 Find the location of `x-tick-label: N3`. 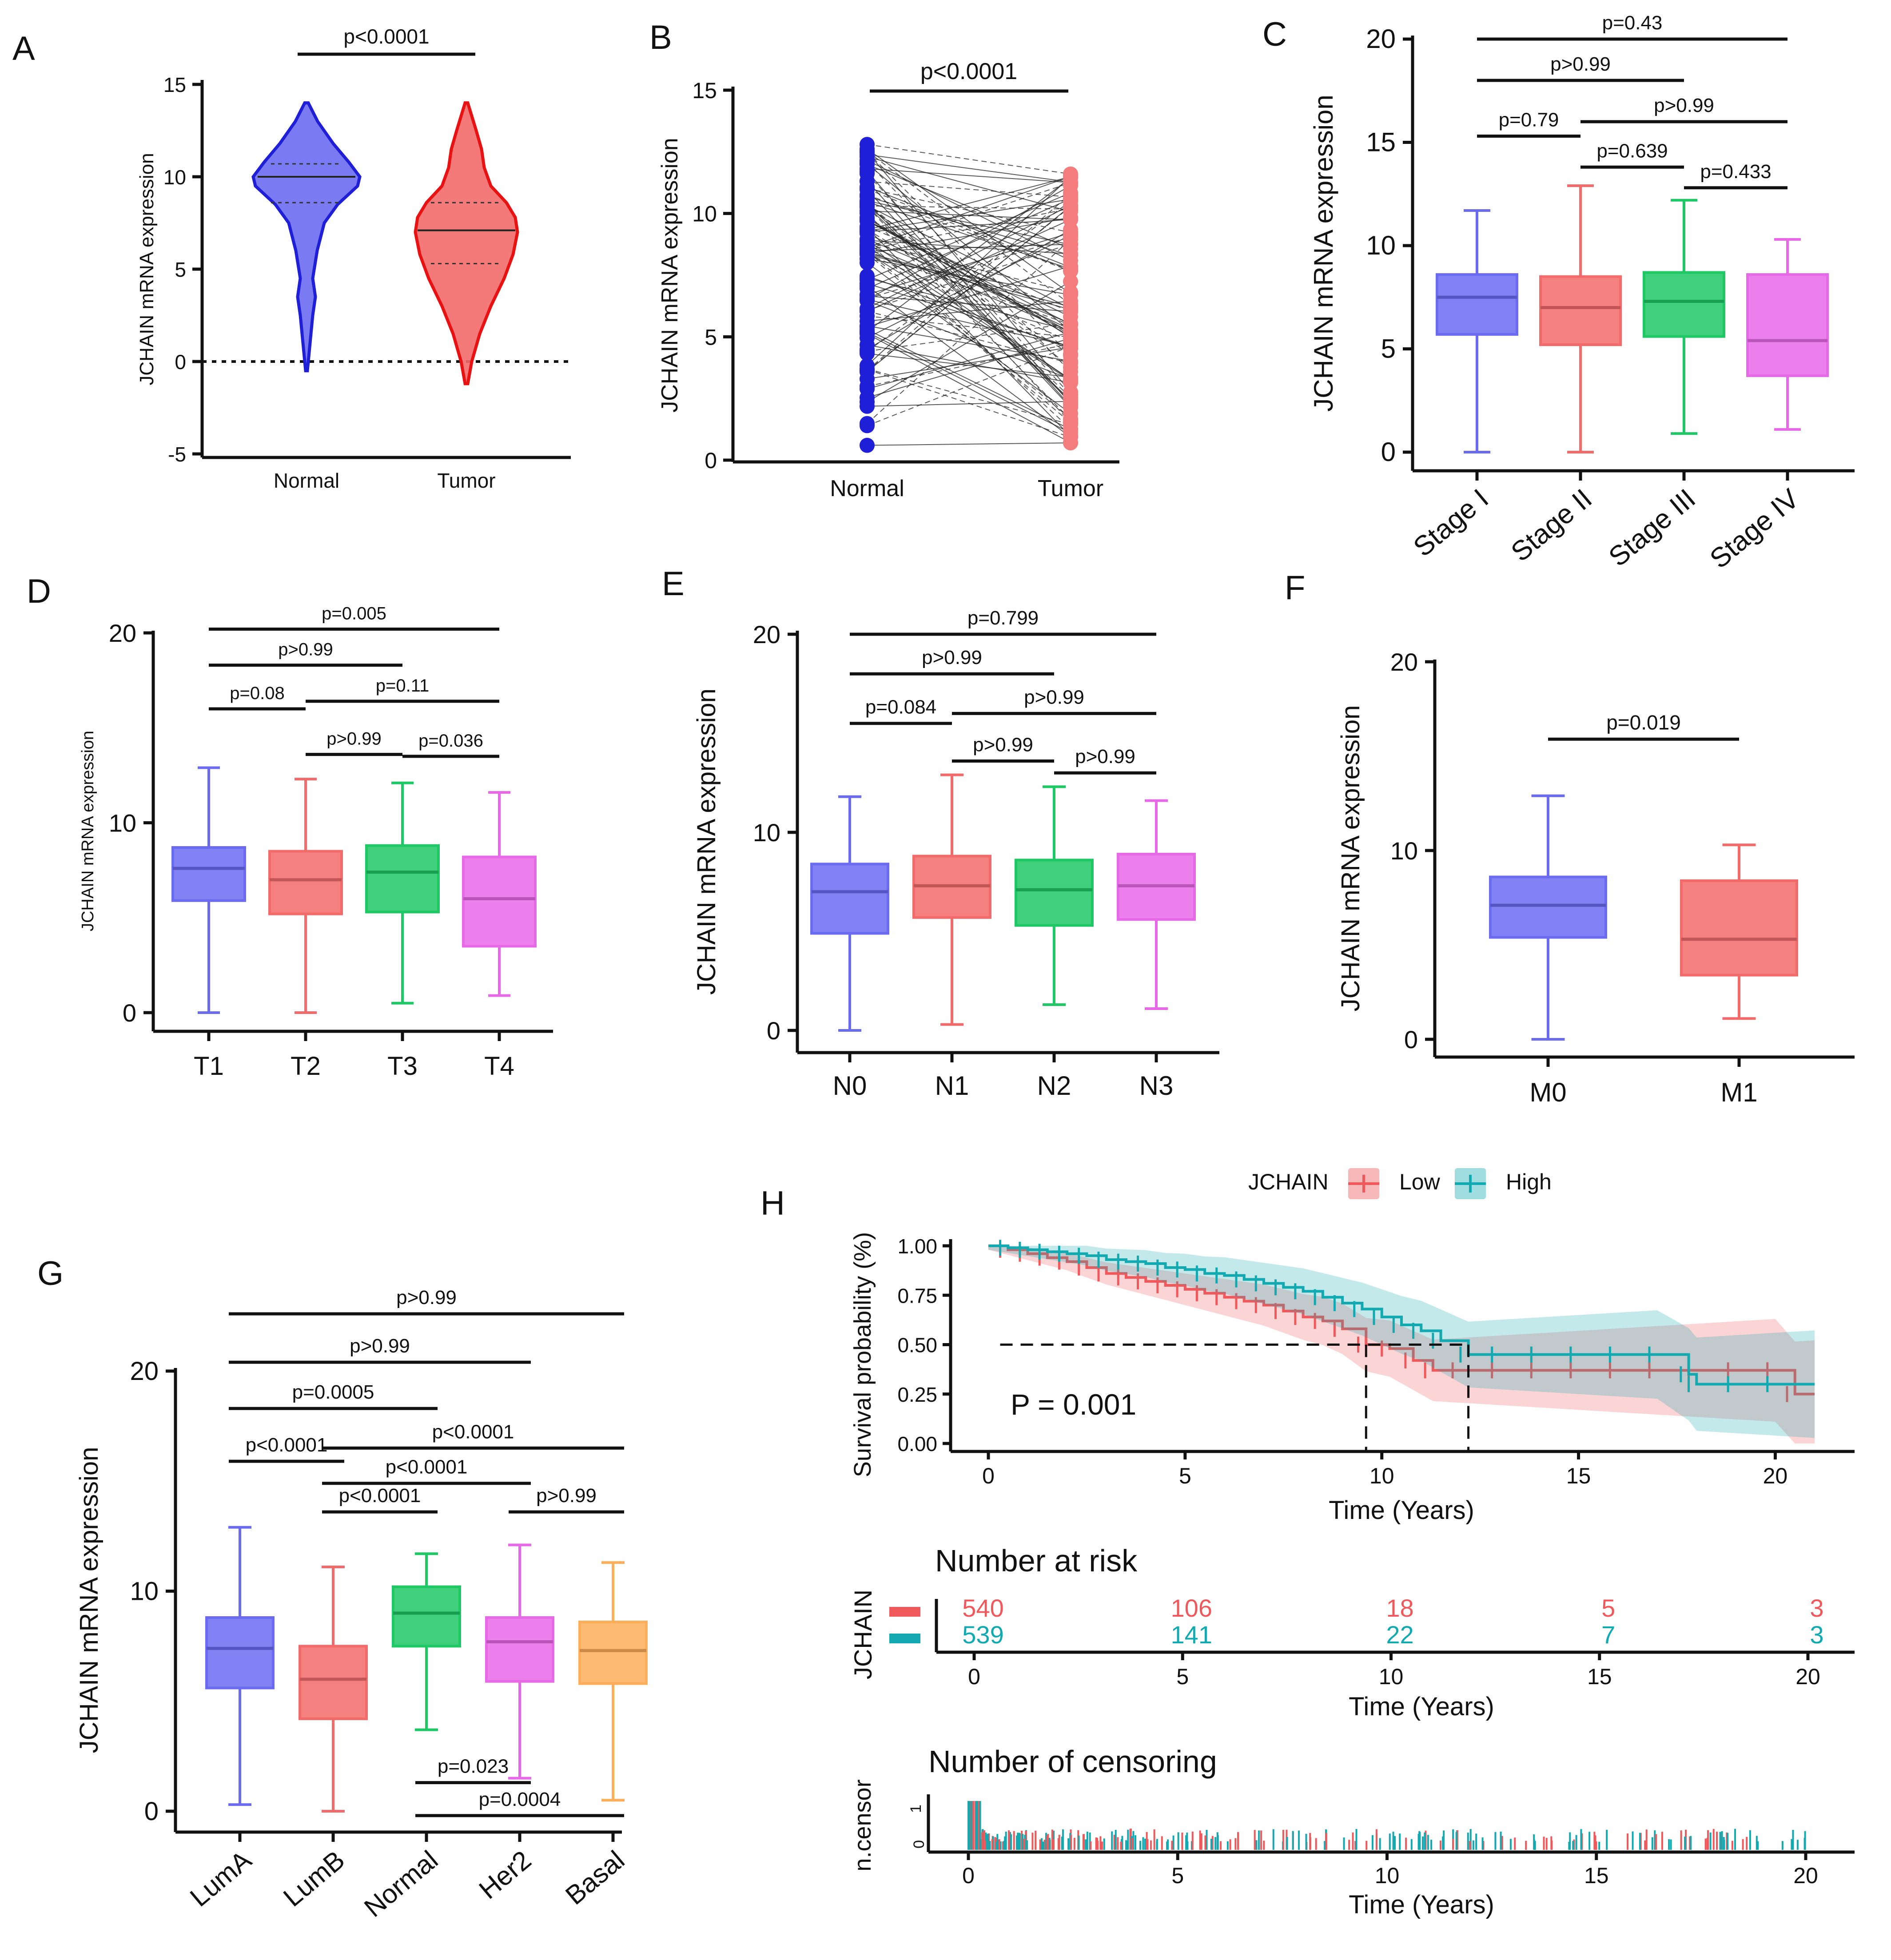

x-tick-label: N3 is located at coordinates (1156, 1086).